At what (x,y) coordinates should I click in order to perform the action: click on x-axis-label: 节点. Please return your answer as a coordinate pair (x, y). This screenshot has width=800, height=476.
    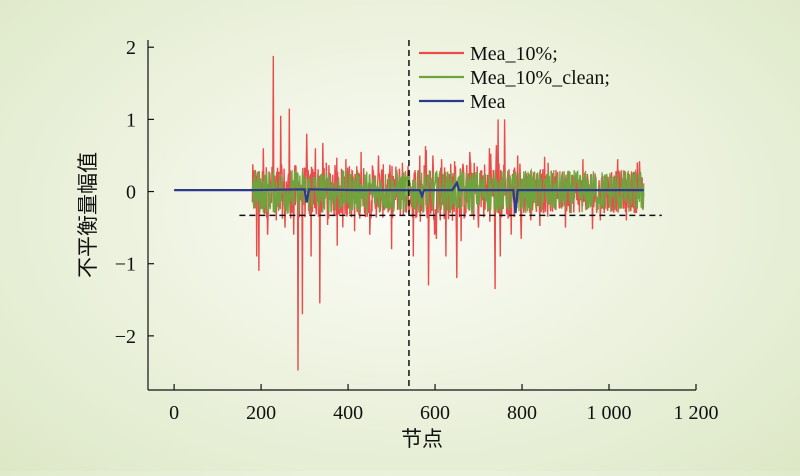
    Looking at the image, I should click on (422, 439).